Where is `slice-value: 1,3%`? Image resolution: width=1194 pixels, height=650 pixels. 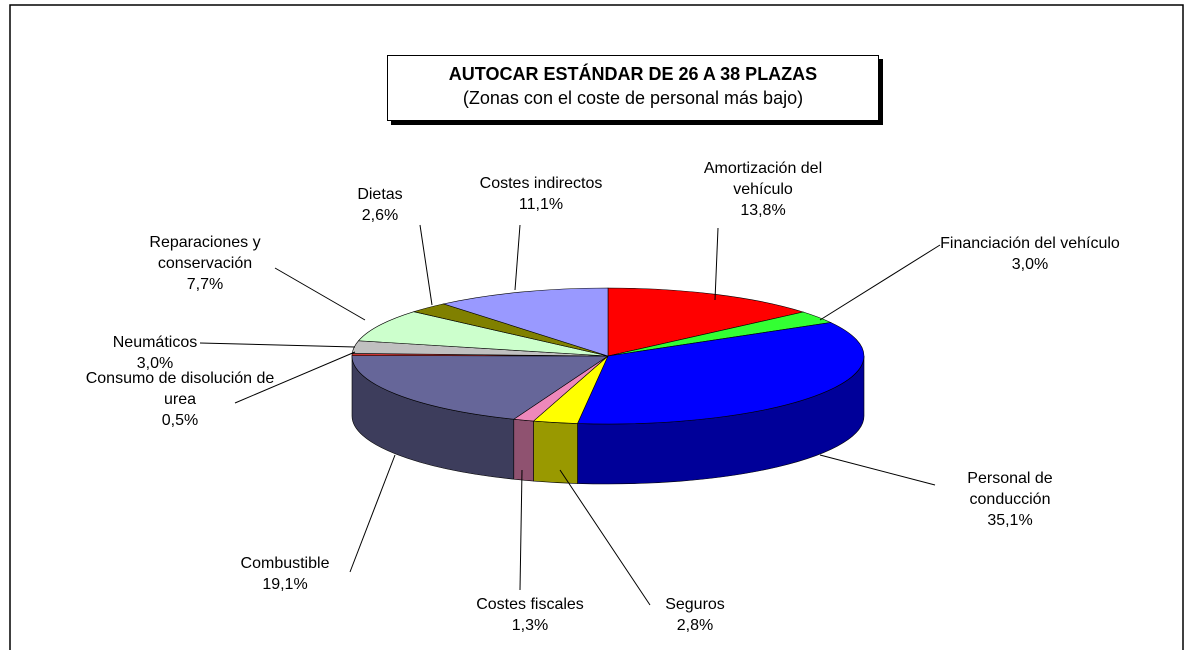 slice-value: 1,3% is located at coordinates (530, 625).